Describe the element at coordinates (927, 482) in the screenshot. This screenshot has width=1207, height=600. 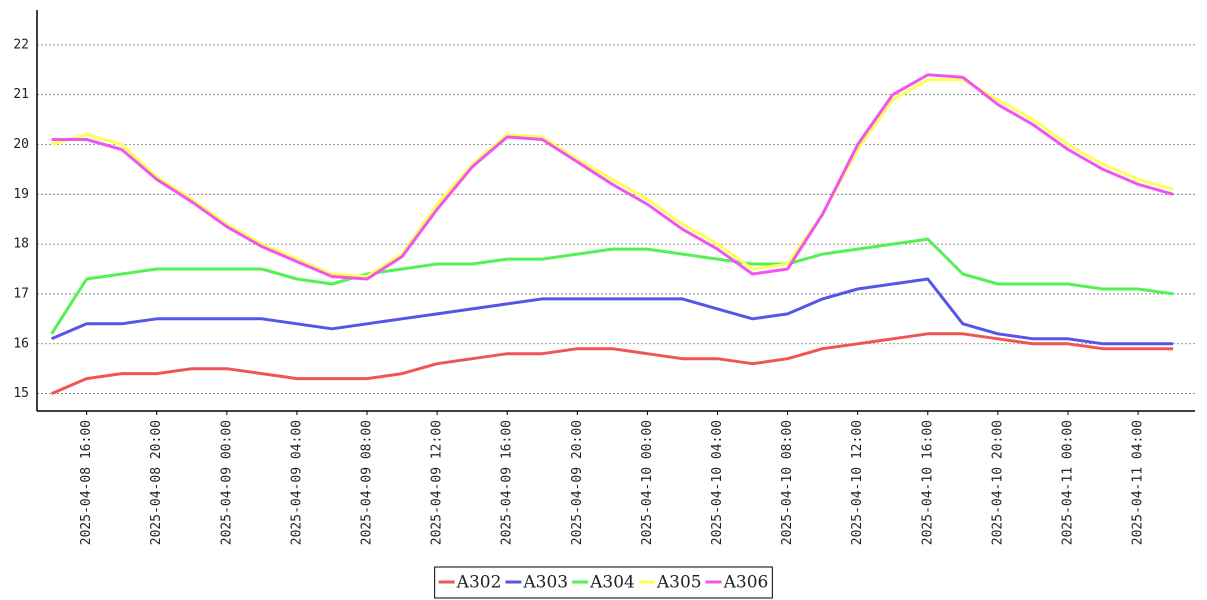
I see `x-tick-label: 2025-04-10 16:00` at that location.